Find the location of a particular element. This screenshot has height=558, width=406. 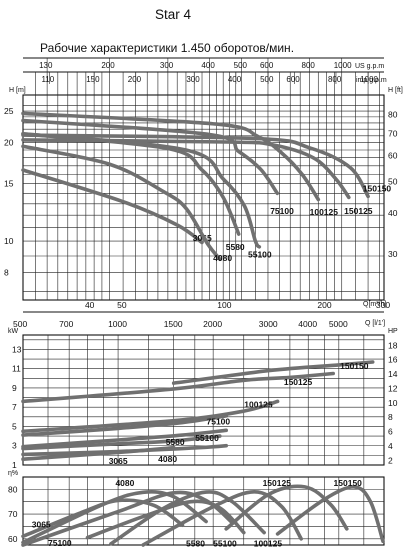

eff-curve-label-3065: 3065 is located at coordinates (41, 524).